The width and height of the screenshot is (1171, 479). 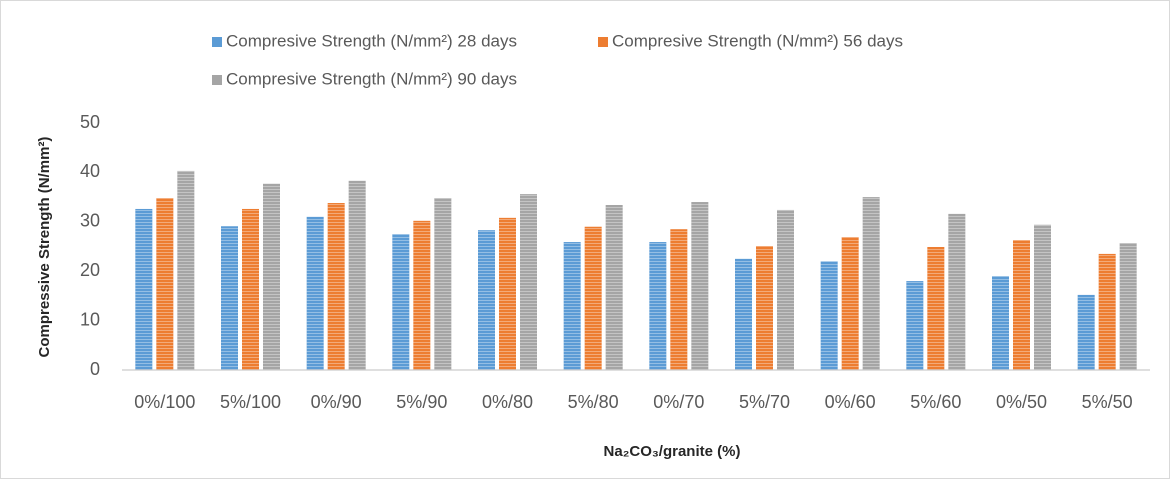 What do you see at coordinates (250, 402) in the screenshot?
I see `x-tick-label: 5%/100` at bounding box center [250, 402].